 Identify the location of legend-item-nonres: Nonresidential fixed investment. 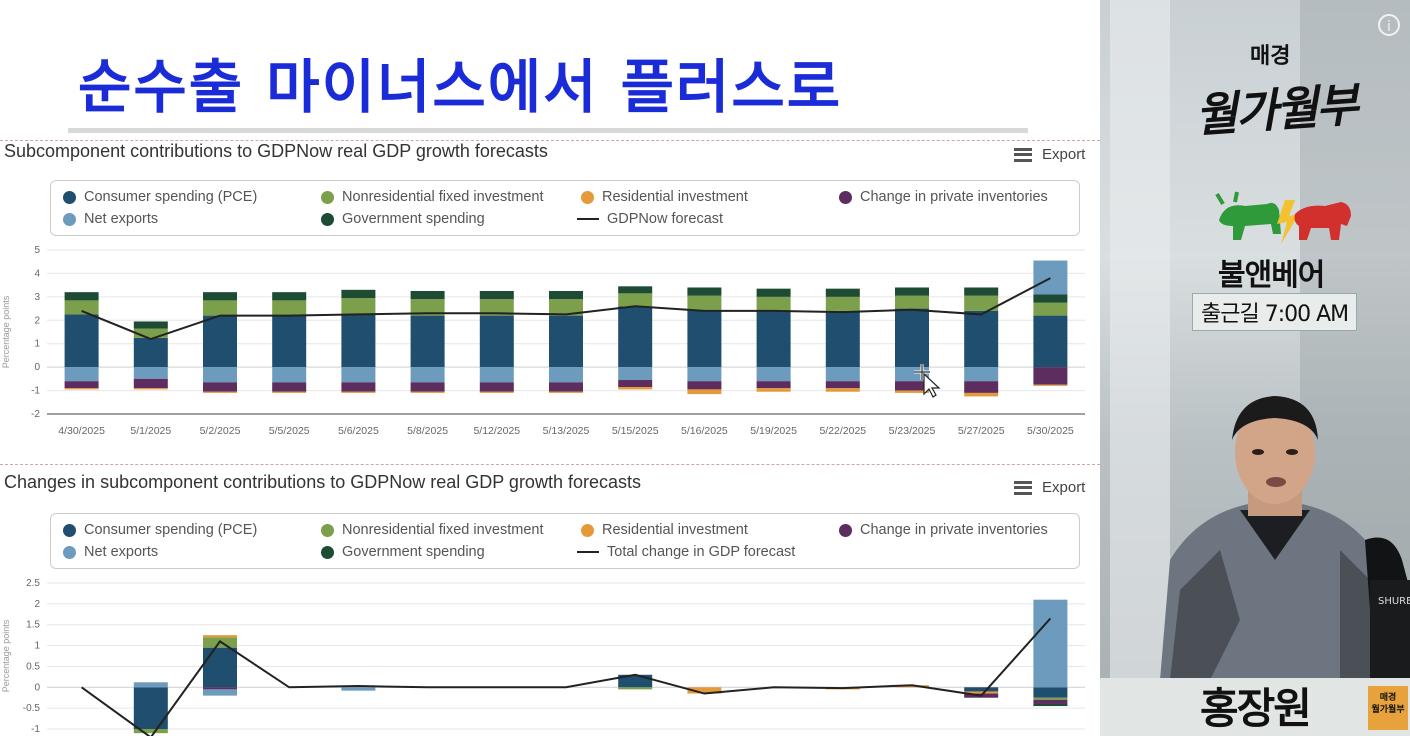
(432, 530).